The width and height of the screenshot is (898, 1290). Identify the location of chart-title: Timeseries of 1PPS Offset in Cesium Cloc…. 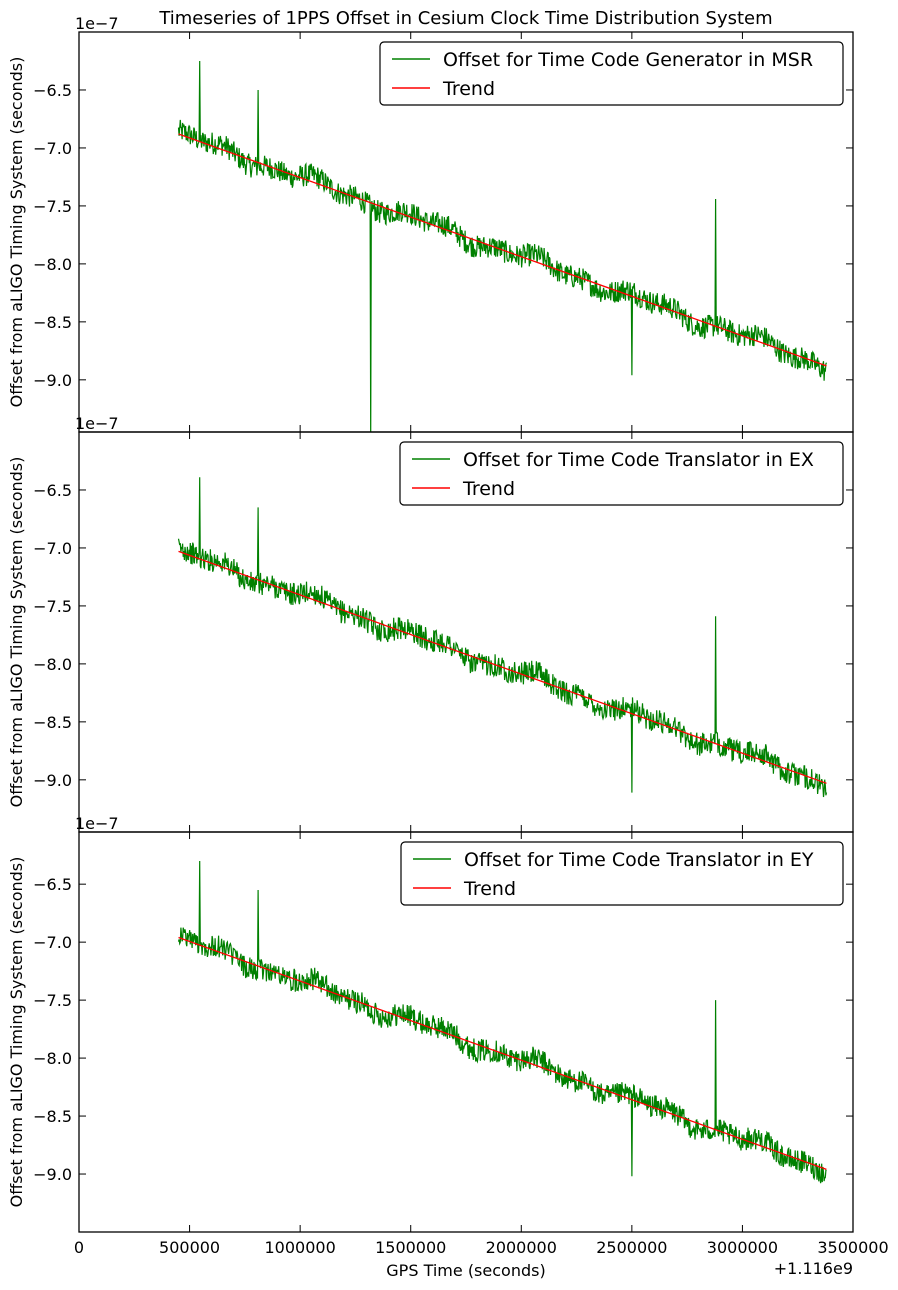
(465, 18).